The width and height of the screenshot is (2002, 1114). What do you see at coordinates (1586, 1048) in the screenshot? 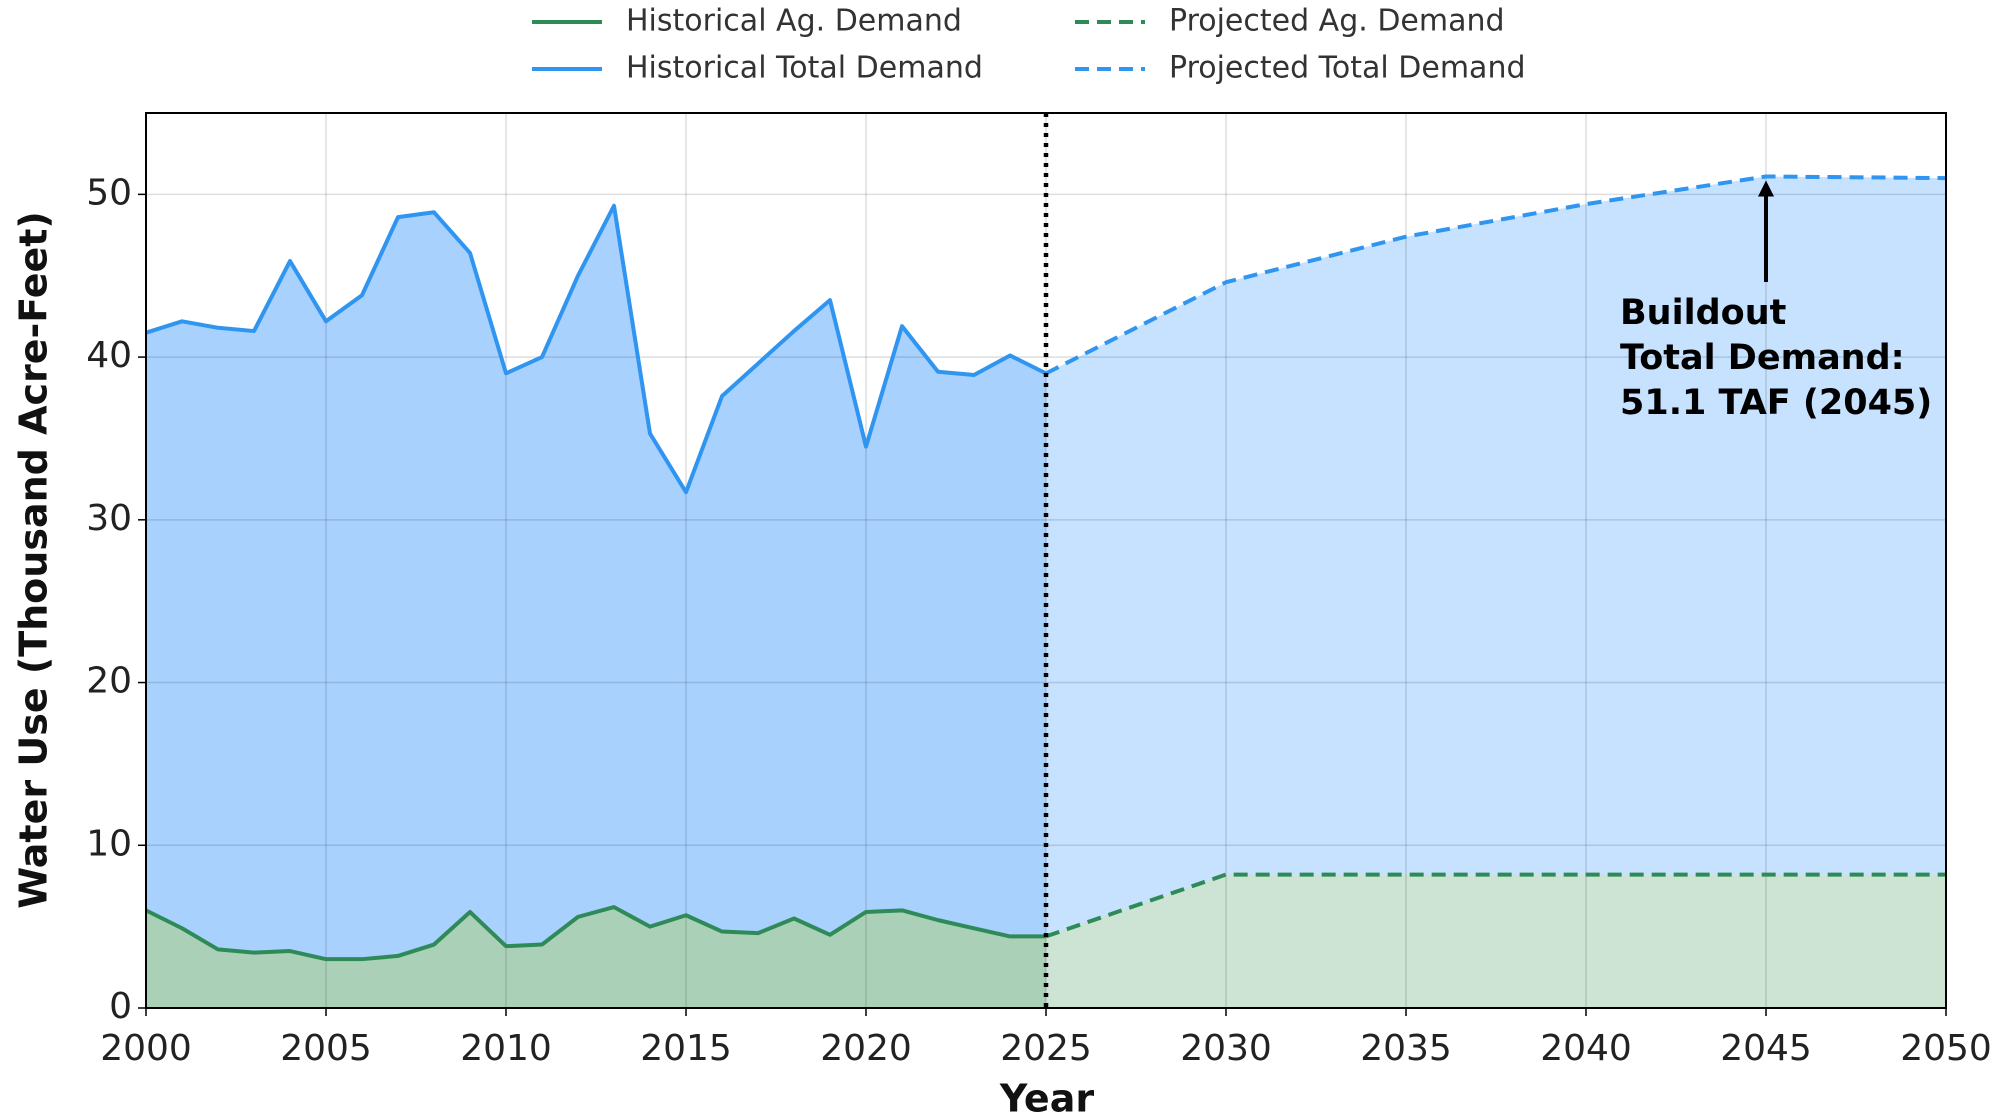
I see `x-tick-label: 2040` at bounding box center [1586, 1048].